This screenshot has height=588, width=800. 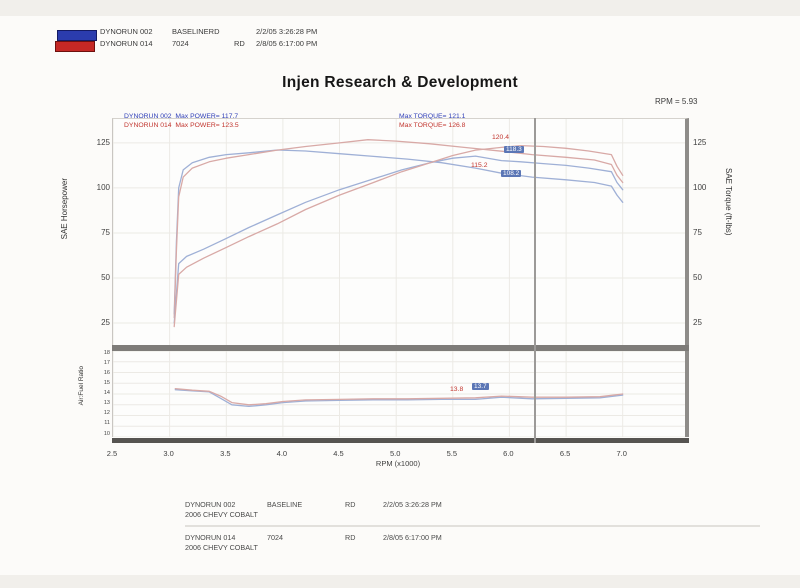 What do you see at coordinates (676, 101) in the screenshot?
I see `rpm-cursor-readout: RPM = 5.93` at bounding box center [676, 101].